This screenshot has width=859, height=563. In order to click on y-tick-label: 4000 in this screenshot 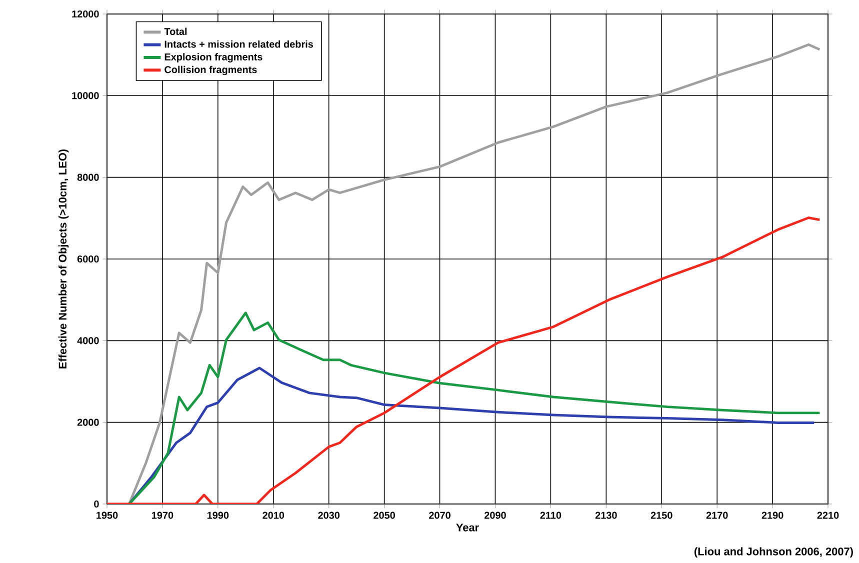, I will do `click(88, 340)`.